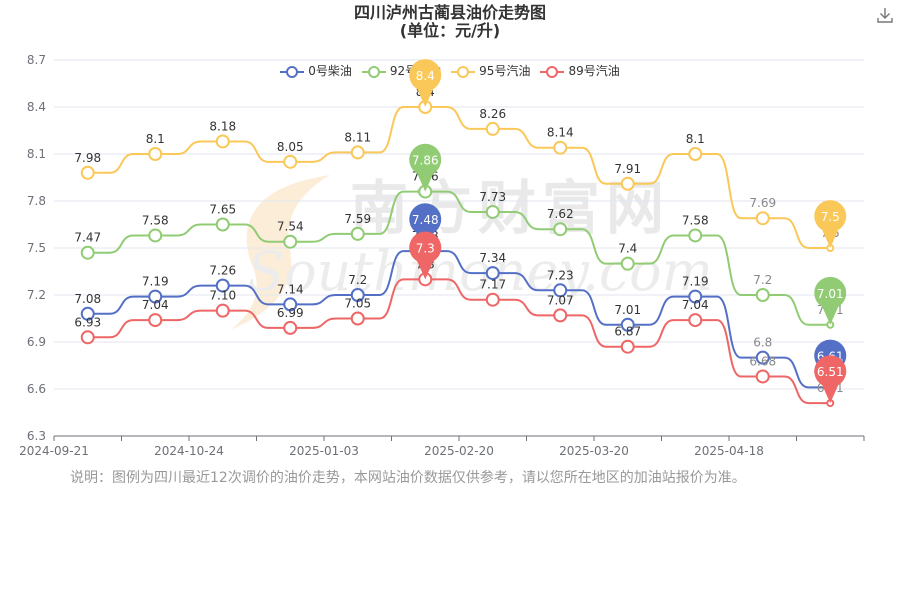 The width and height of the screenshot is (900, 600). What do you see at coordinates (627, 169) in the screenshot?
I see `data-label: 7.91` at bounding box center [627, 169].